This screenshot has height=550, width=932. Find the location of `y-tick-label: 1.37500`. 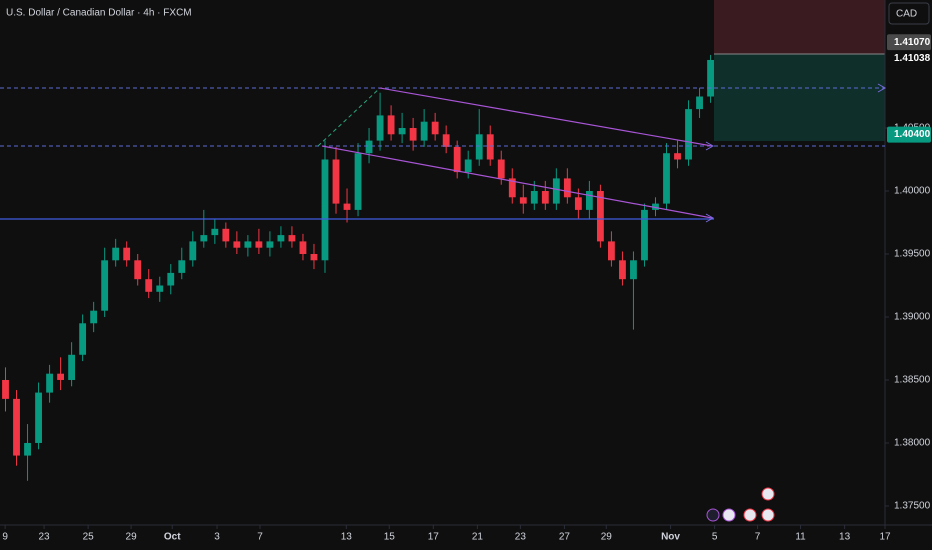

y-tick-label: 1.37500 is located at coordinates (912, 506).